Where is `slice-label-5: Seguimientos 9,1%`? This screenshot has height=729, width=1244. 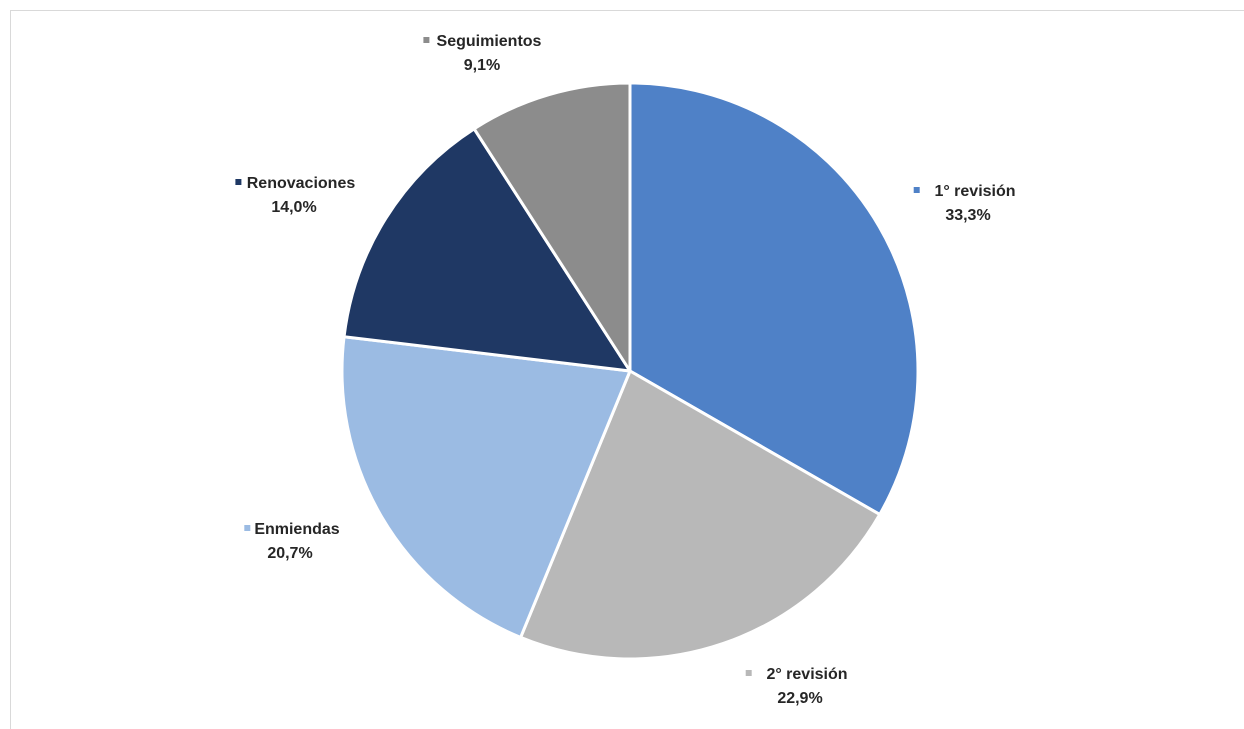 slice-label-5: Seguimientos 9,1% is located at coordinates (482, 53).